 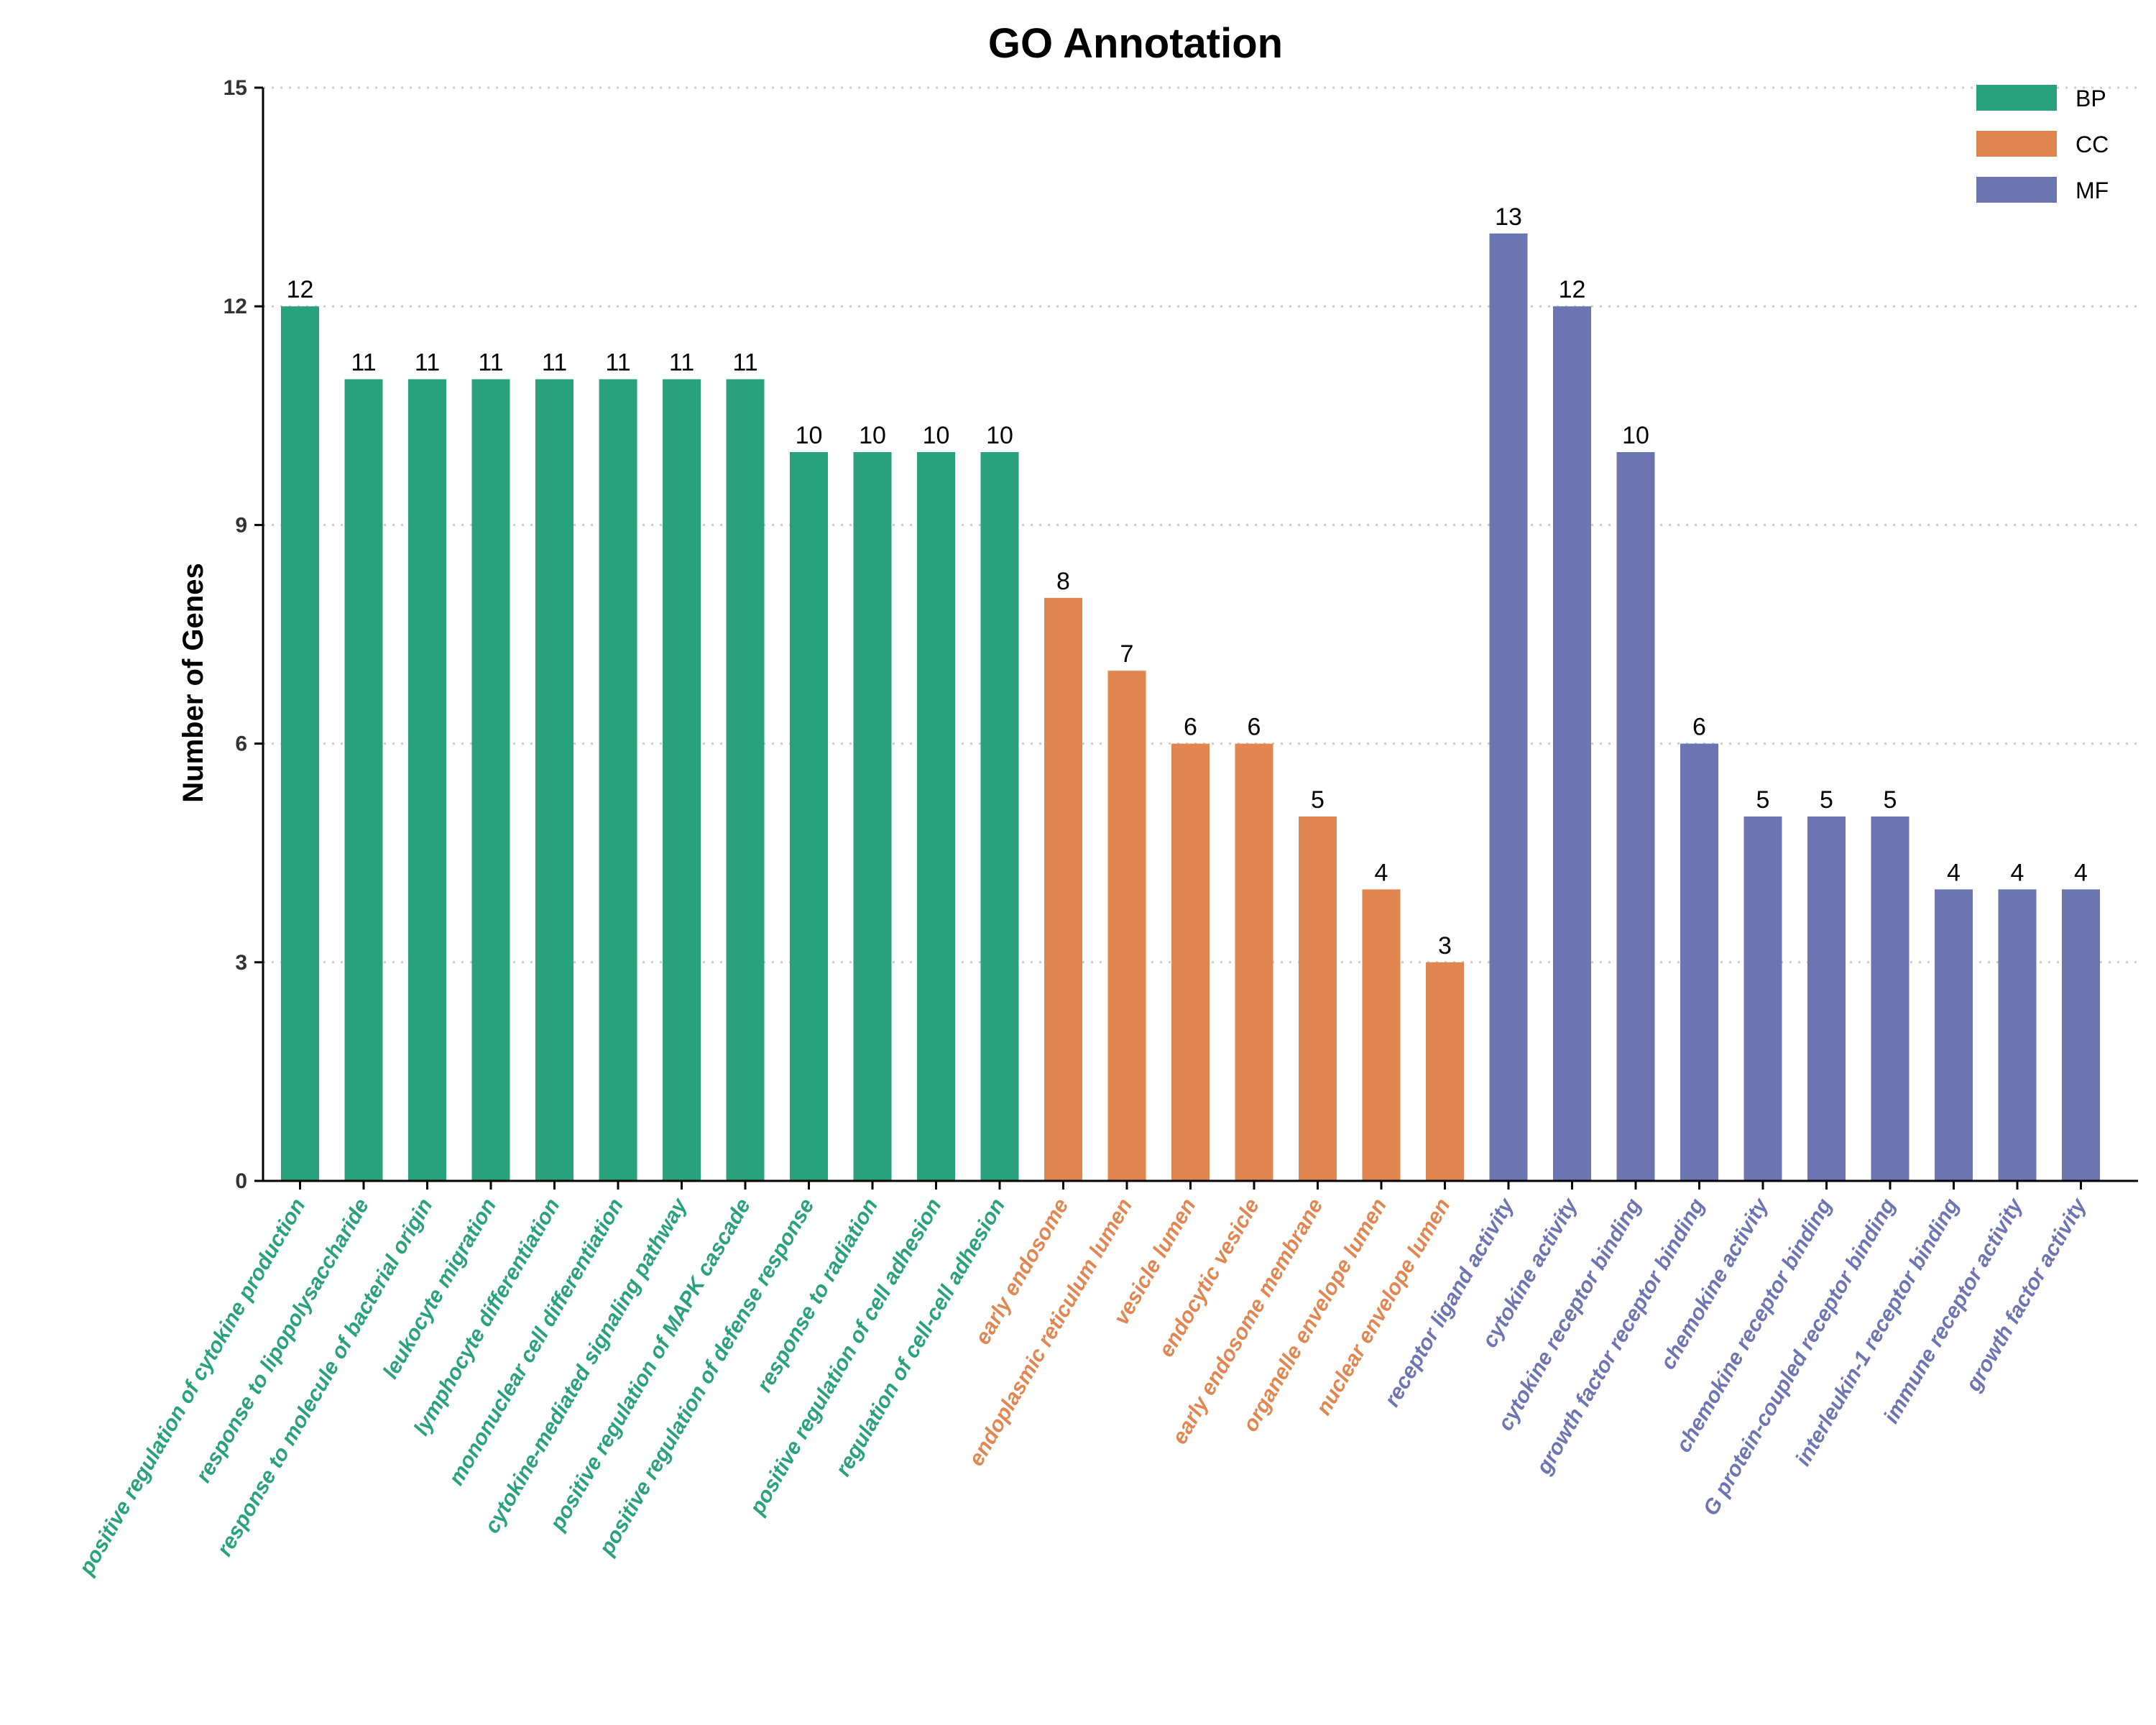 I want to click on bar-value-label-bp-4: 11, so click(x=555, y=363).